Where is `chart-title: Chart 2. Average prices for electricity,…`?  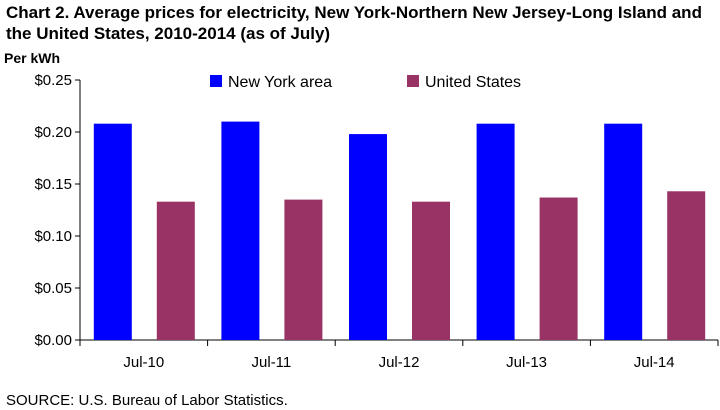 chart-title: Chart 2. Average prices for electricity,… is located at coordinates (354, 23).